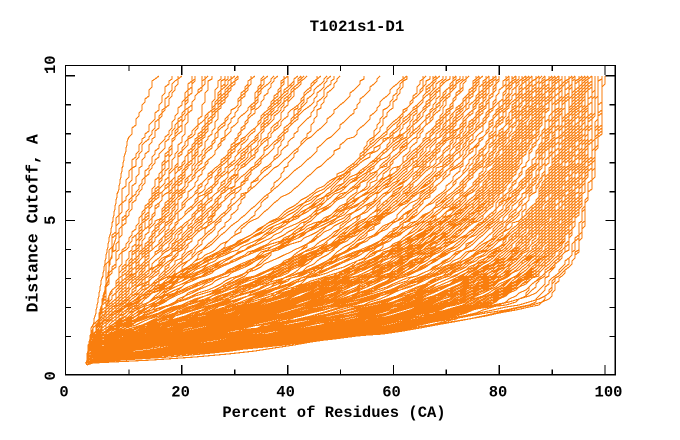 The height and width of the screenshot is (440, 680). I want to click on svg-text: 5, so click(51, 220).